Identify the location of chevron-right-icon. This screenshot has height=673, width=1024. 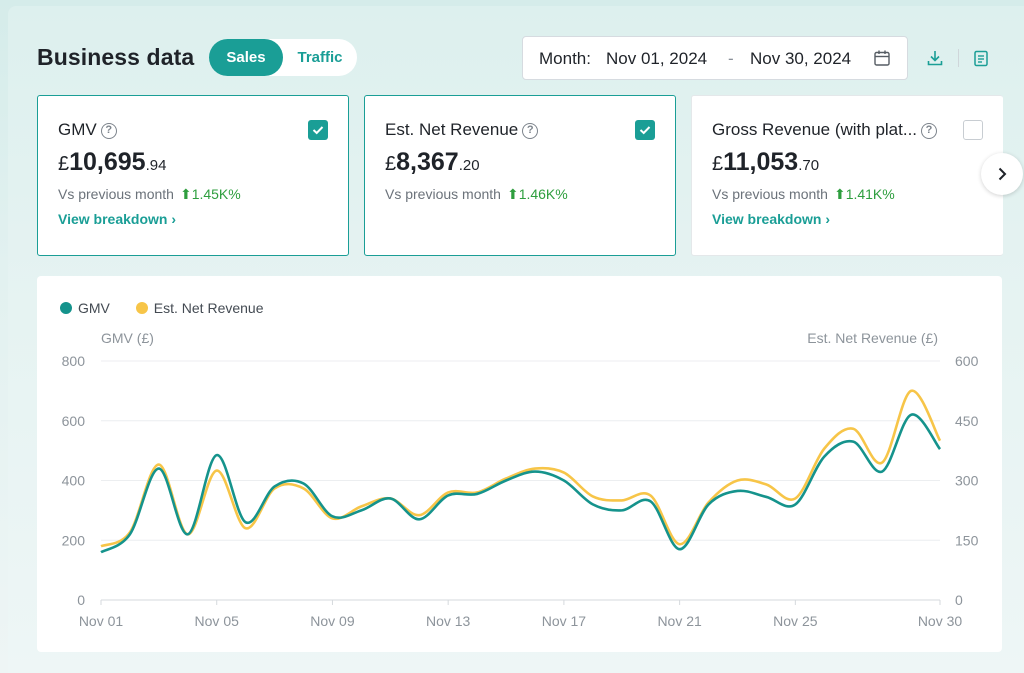
(1002, 174).